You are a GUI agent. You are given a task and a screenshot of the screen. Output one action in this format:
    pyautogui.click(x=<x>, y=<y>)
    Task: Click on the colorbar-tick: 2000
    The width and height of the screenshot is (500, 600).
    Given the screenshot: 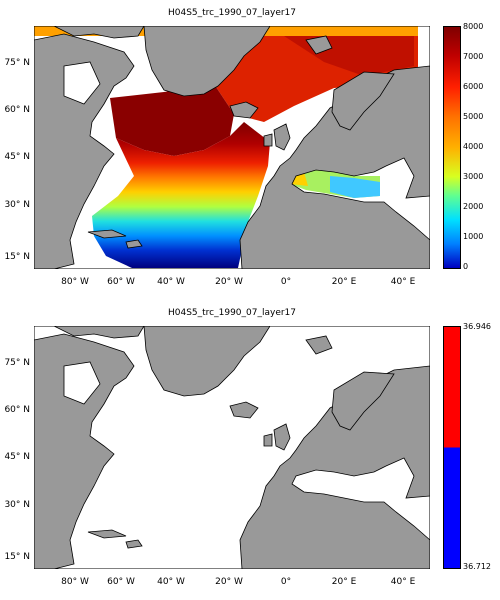 What is the action you would take?
    pyautogui.click(x=473, y=206)
    